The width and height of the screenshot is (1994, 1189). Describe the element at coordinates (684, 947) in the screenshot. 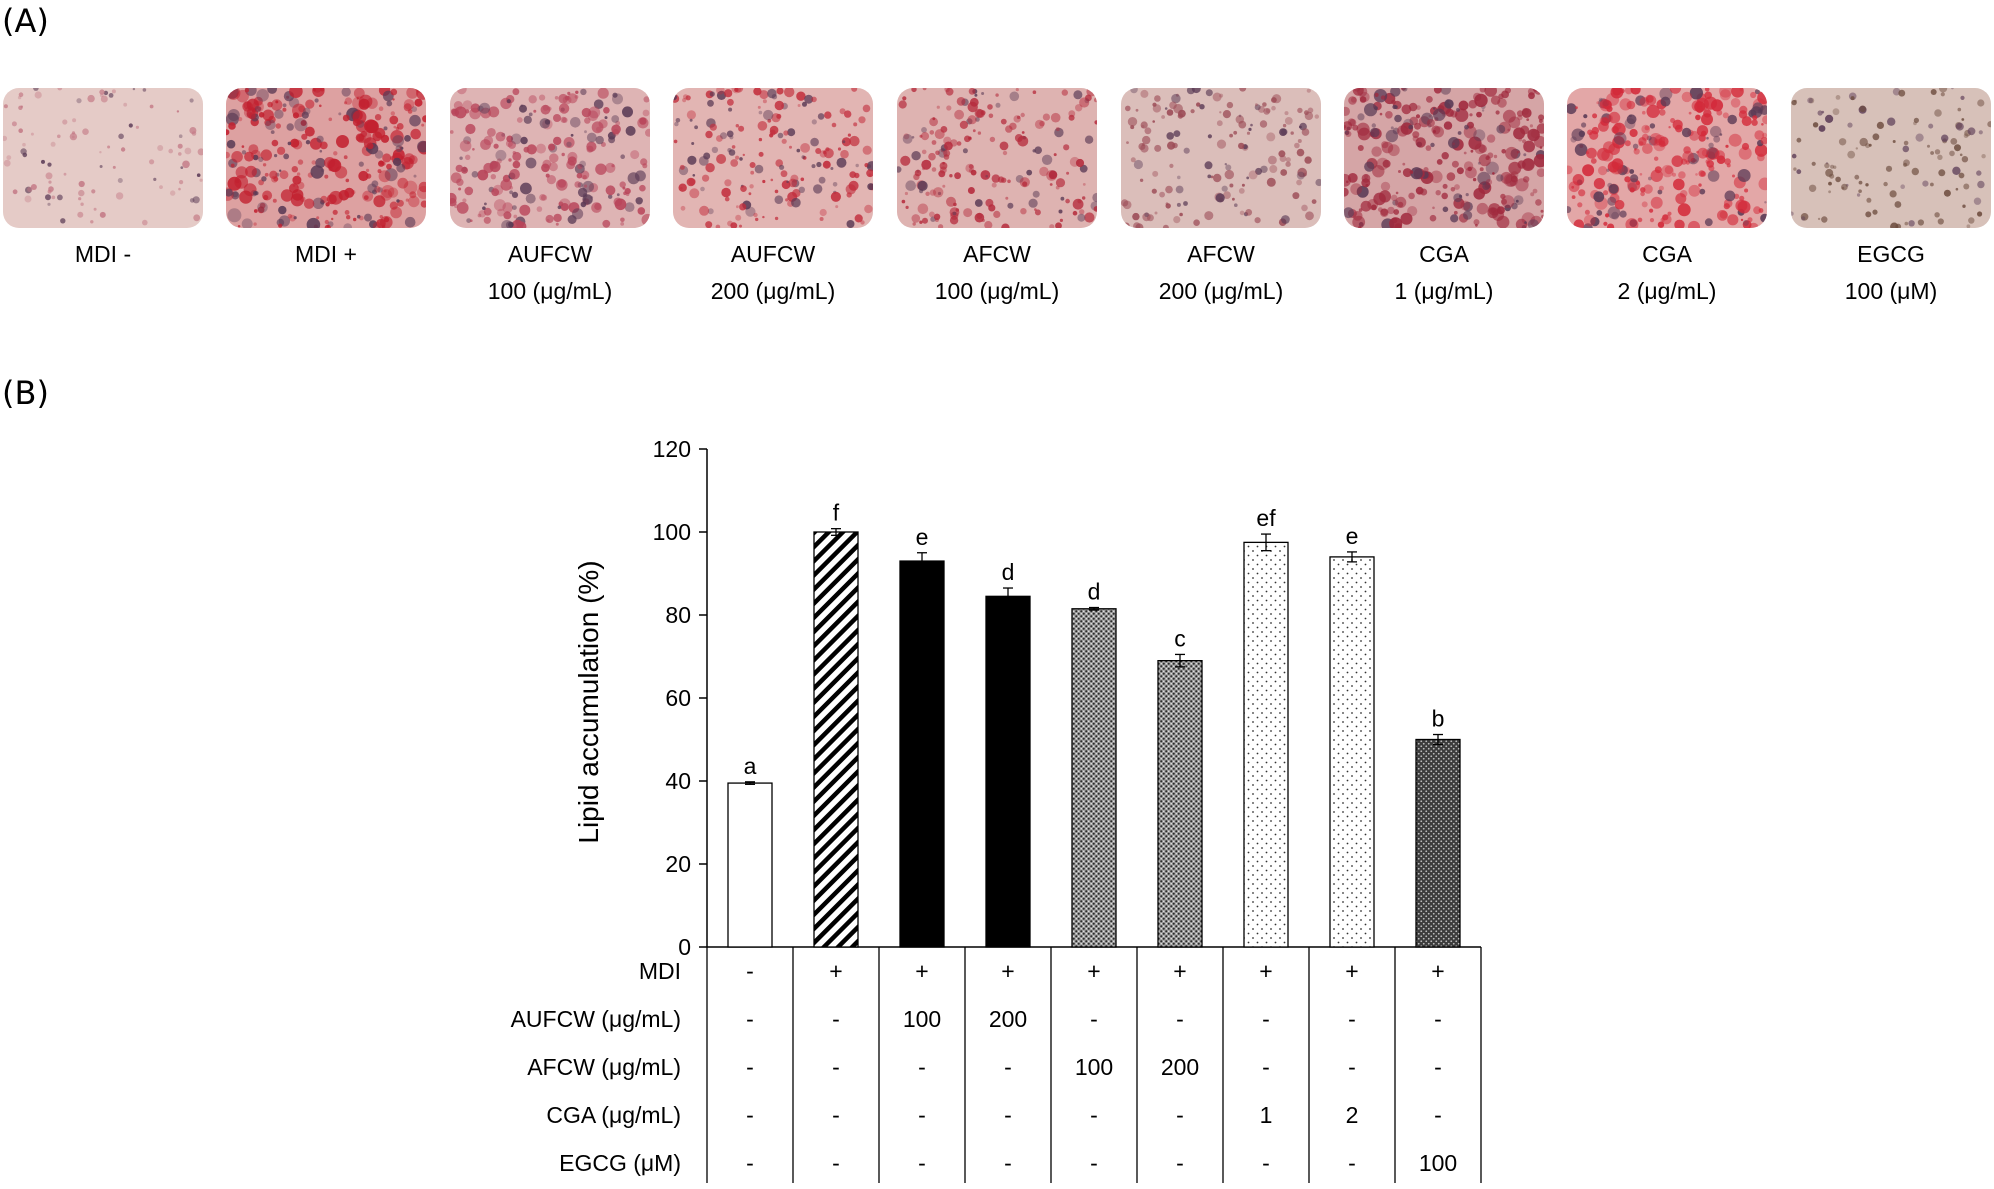

I see `y-tick-label: 0` at that location.